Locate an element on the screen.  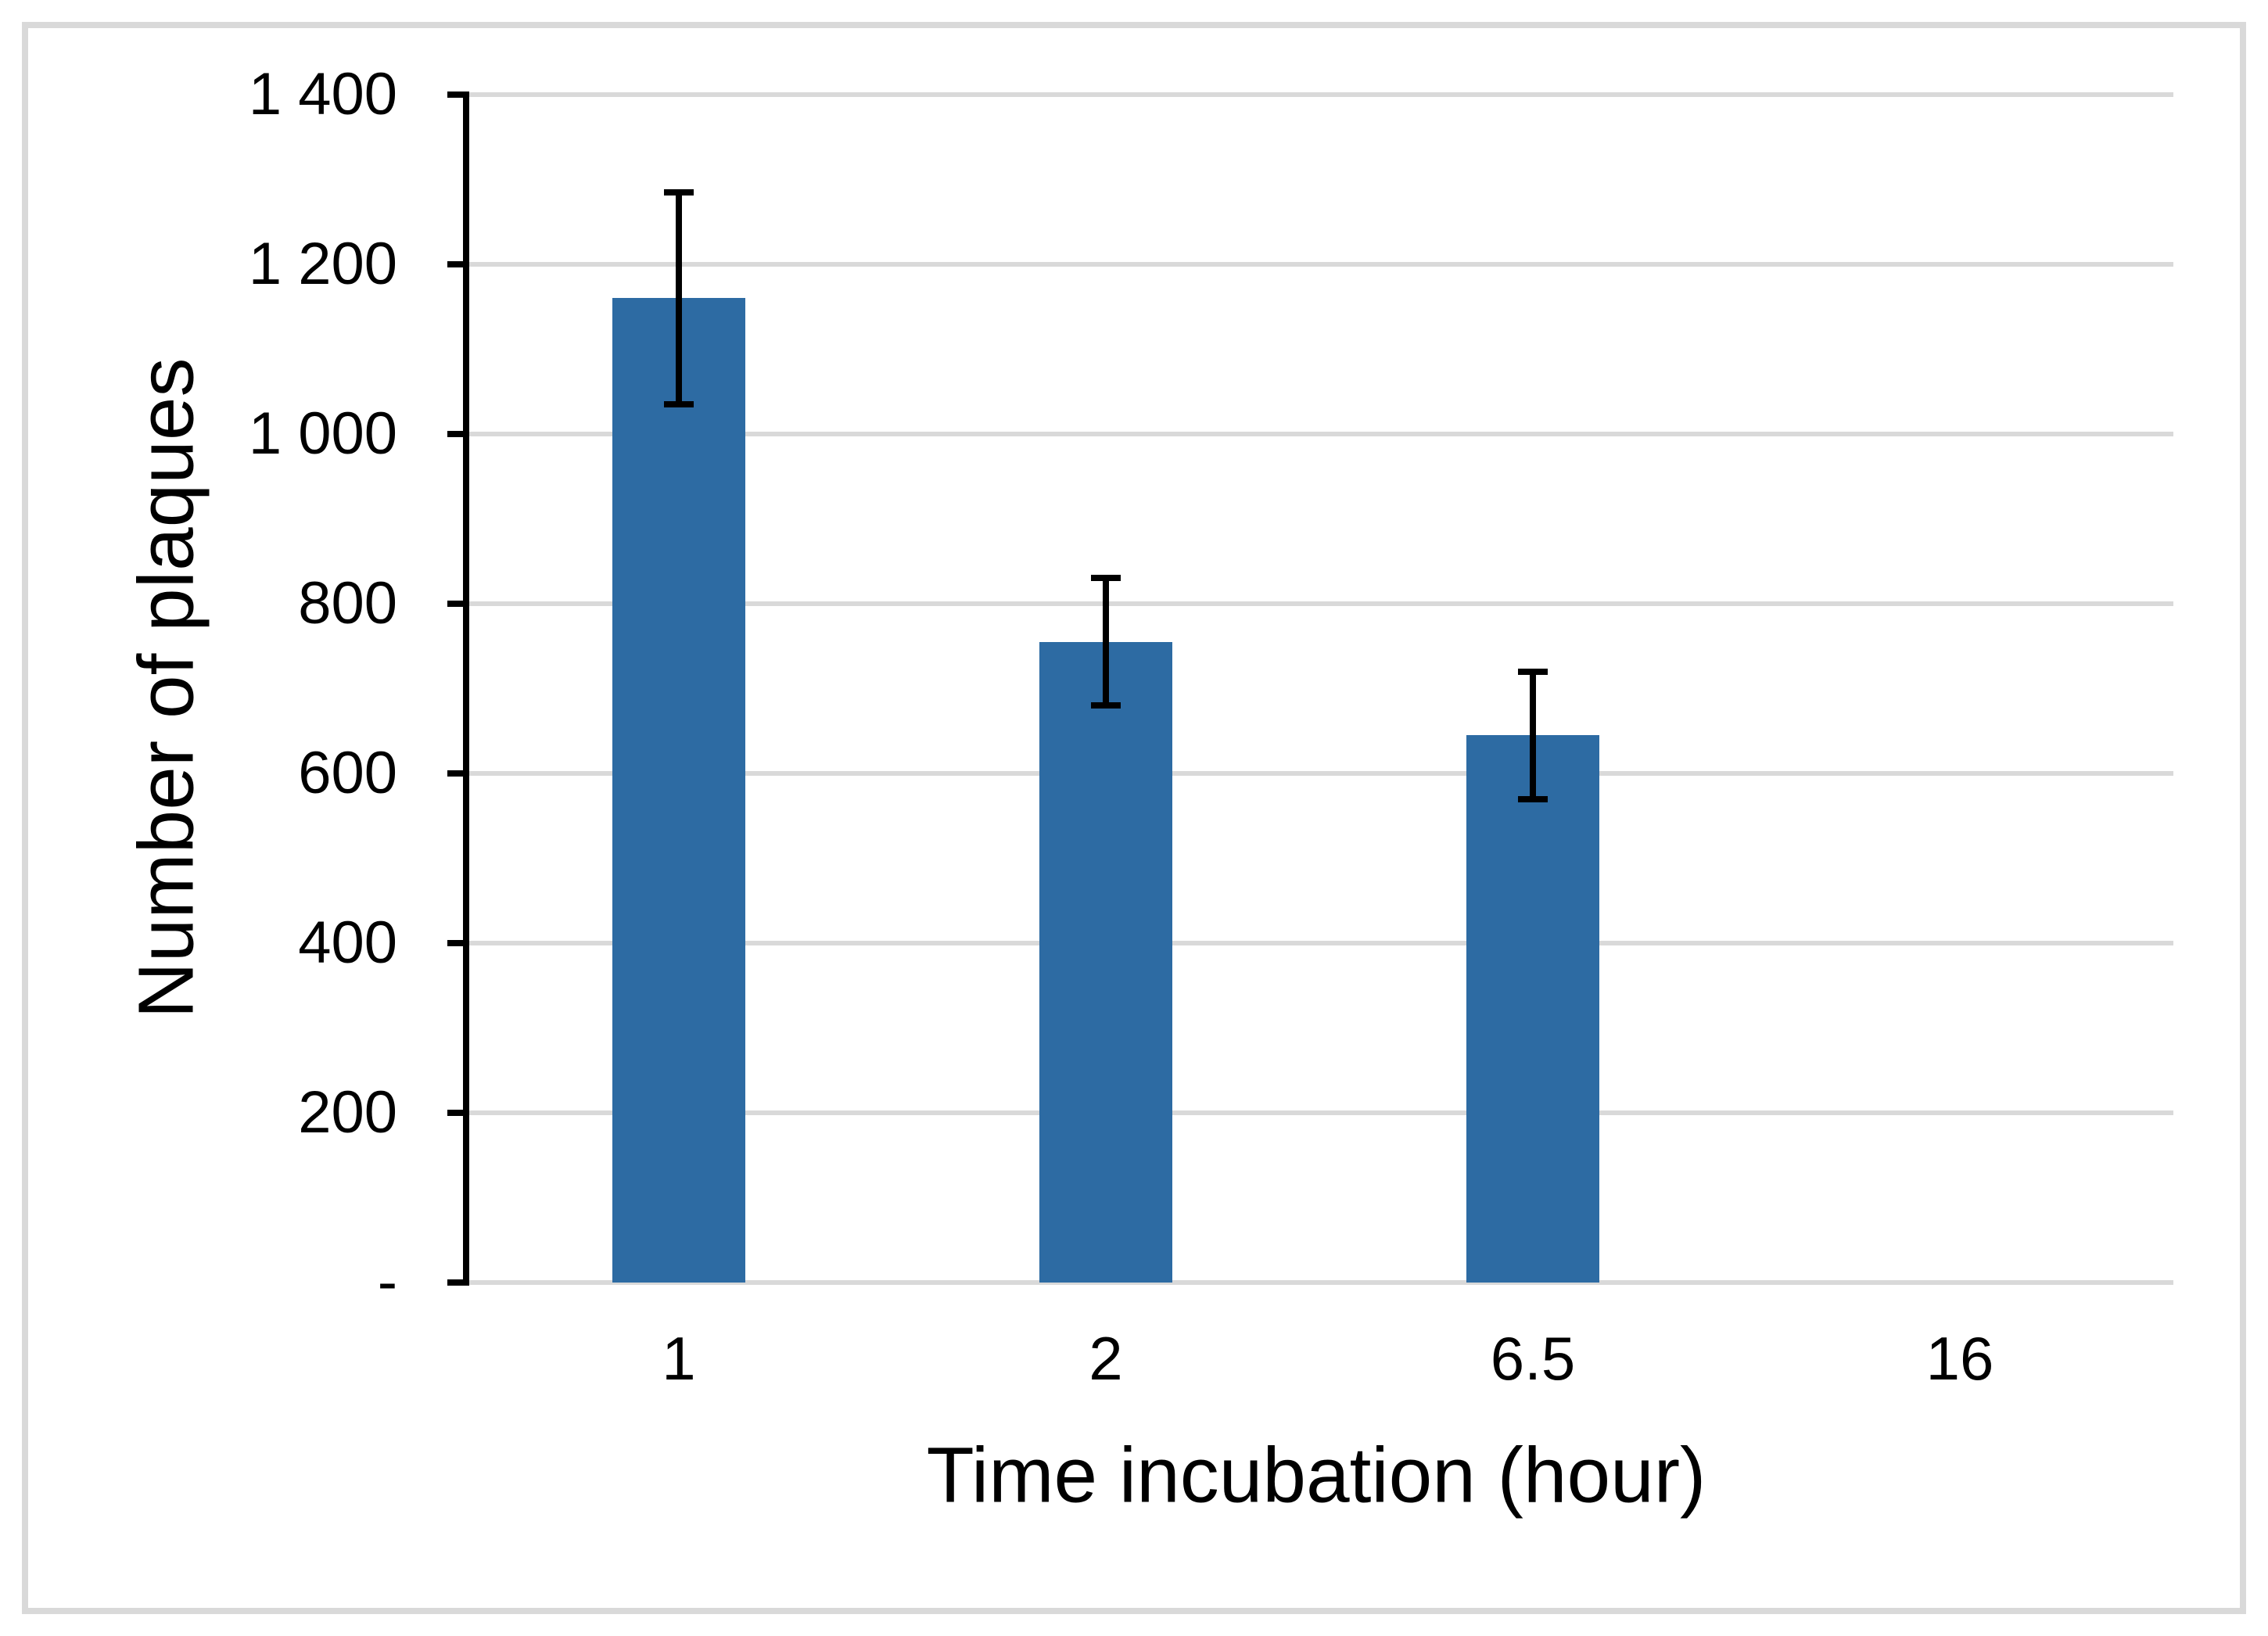
y-tick-label: 400 is located at coordinates (347, 943).